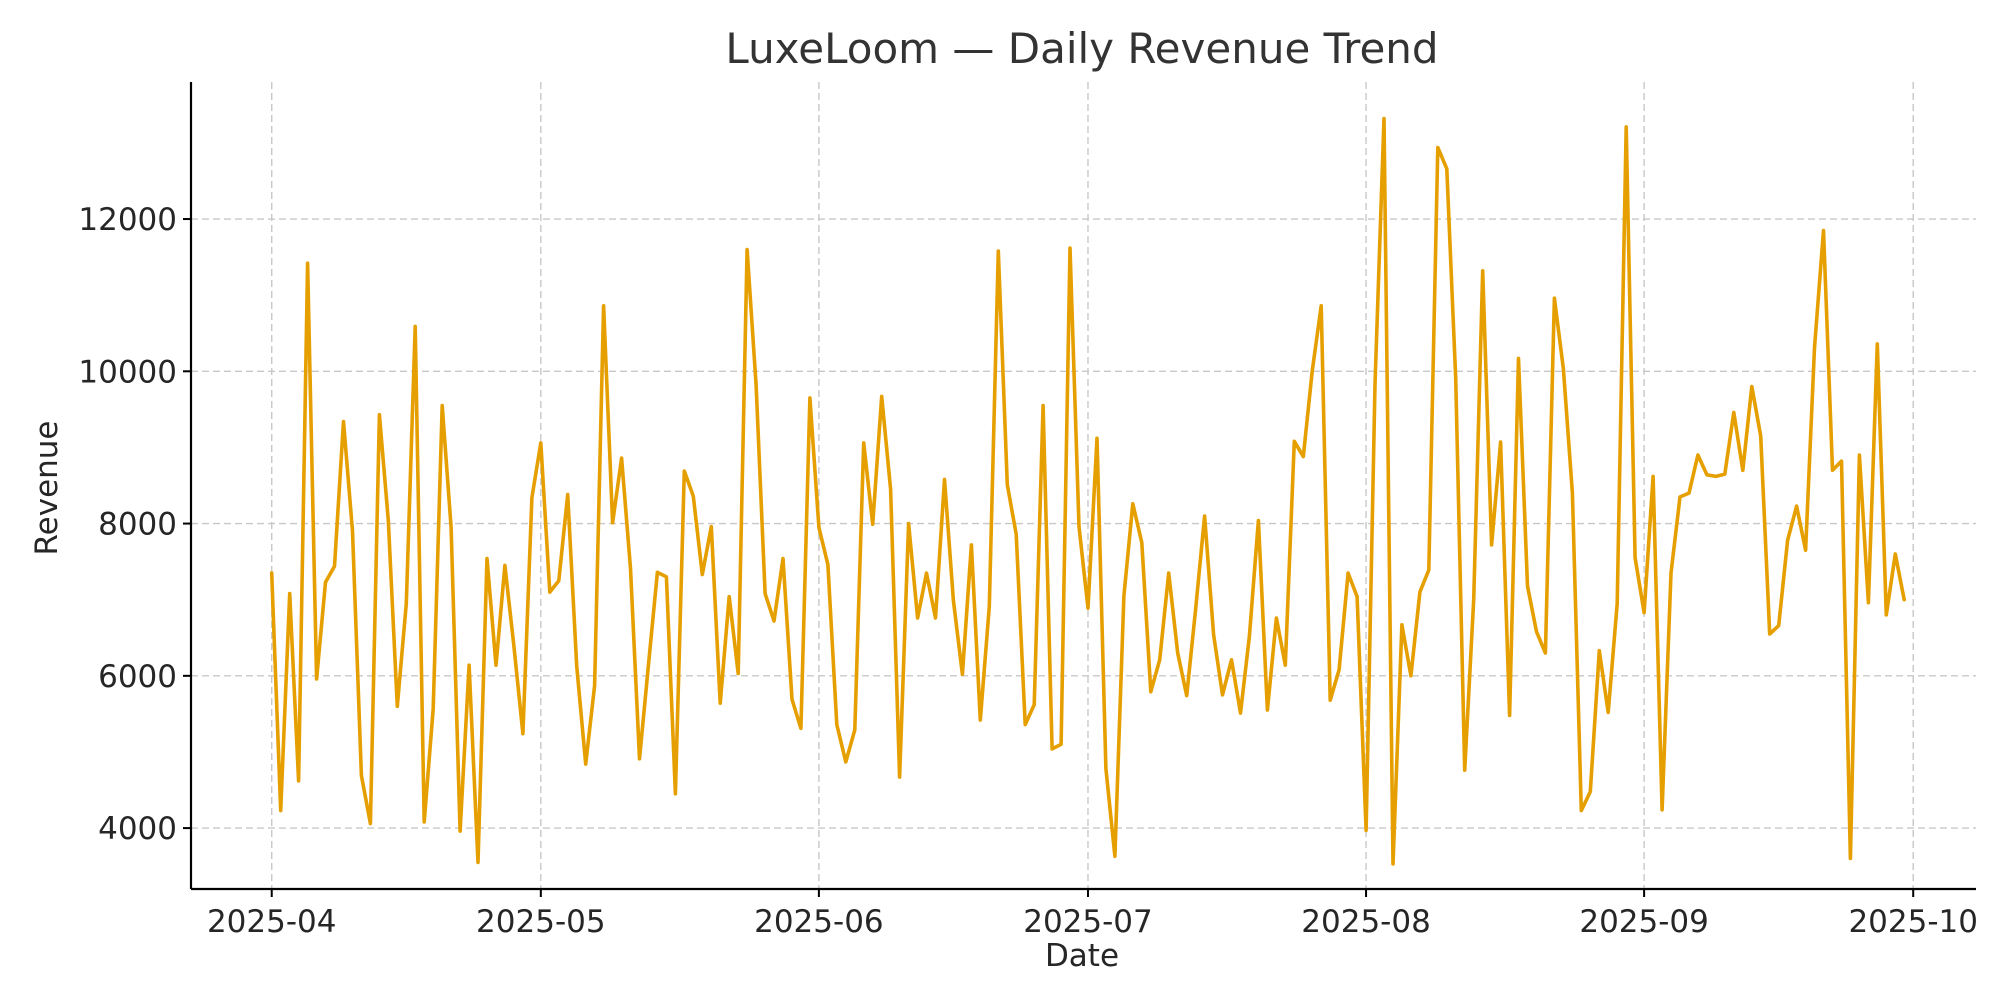 The width and height of the screenshot is (2000, 1000). I want to click on y-tick-label: 8000, so click(137, 525).